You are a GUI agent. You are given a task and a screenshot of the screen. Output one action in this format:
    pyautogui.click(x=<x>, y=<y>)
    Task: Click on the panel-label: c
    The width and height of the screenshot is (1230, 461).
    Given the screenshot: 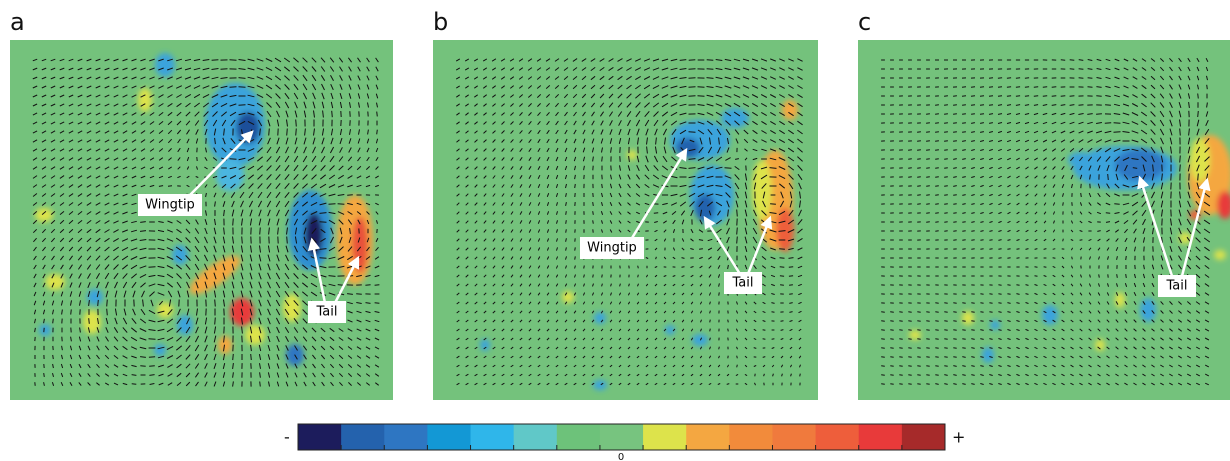 What is the action you would take?
    pyautogui.click(x=864, y=22)
    